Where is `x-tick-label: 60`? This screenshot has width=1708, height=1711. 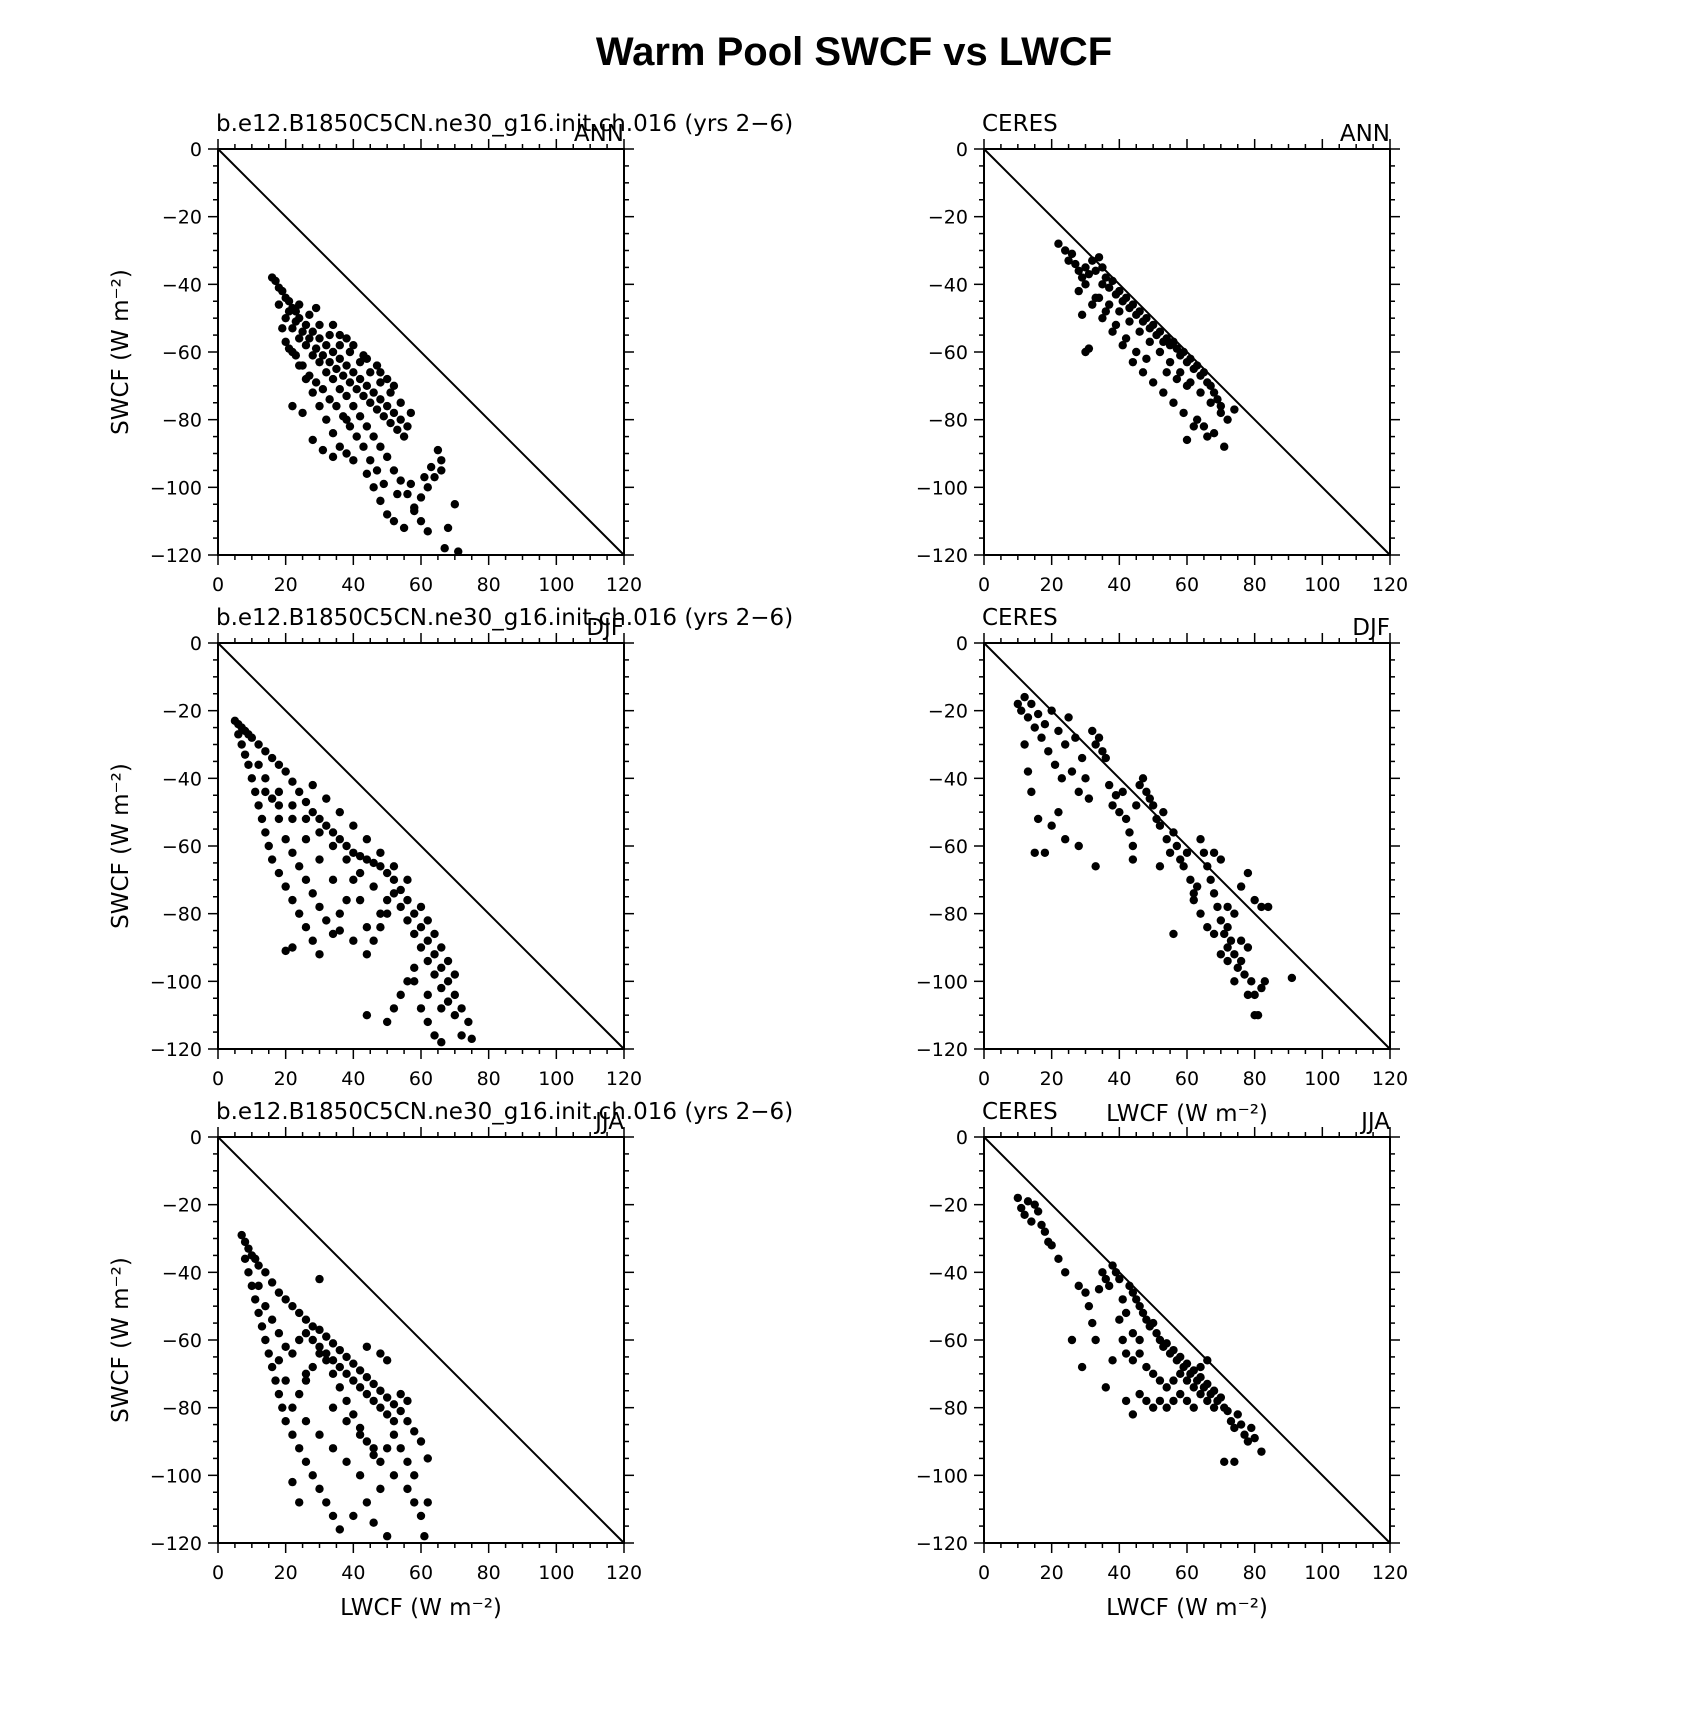
x-tick-label: 60 is located at coordinates (1187, 585).